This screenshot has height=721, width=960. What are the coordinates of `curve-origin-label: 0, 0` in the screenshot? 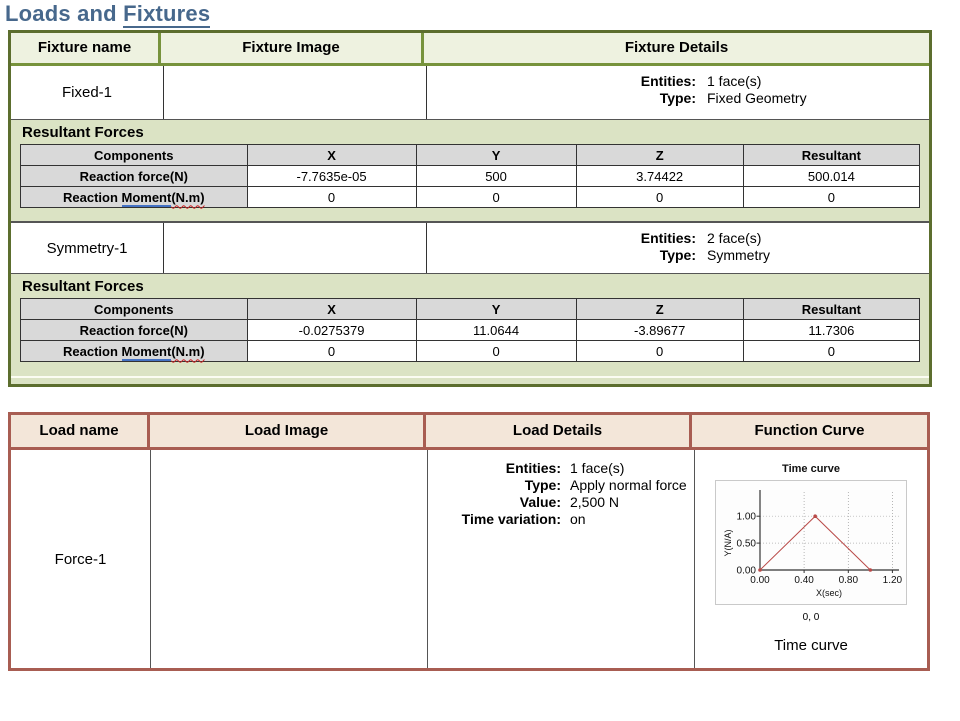 It's located at (811, 617).